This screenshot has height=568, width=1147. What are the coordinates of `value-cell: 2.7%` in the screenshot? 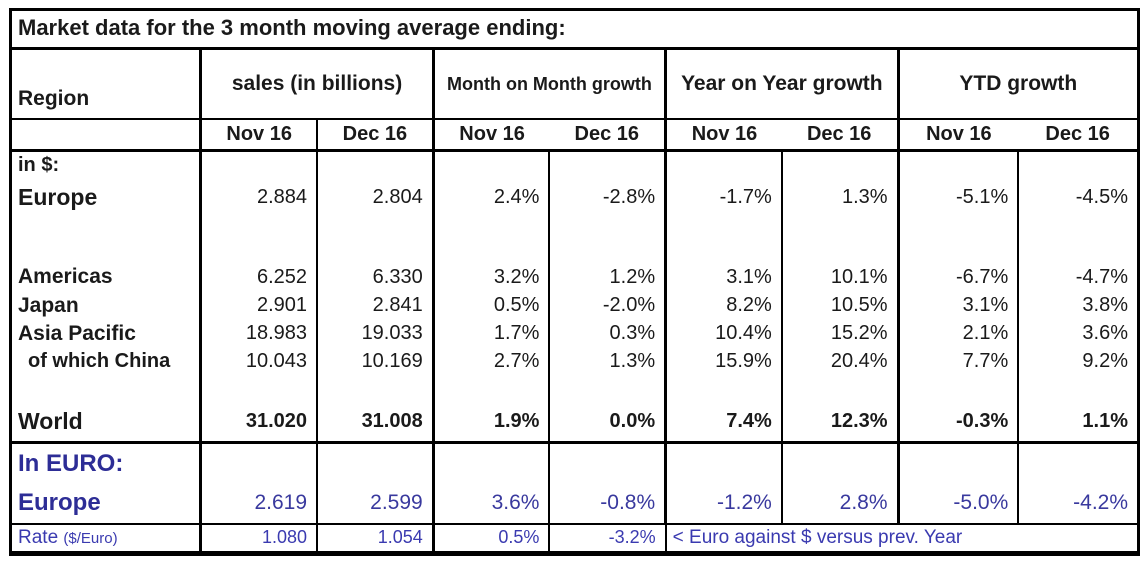 It's located at (490, 361).